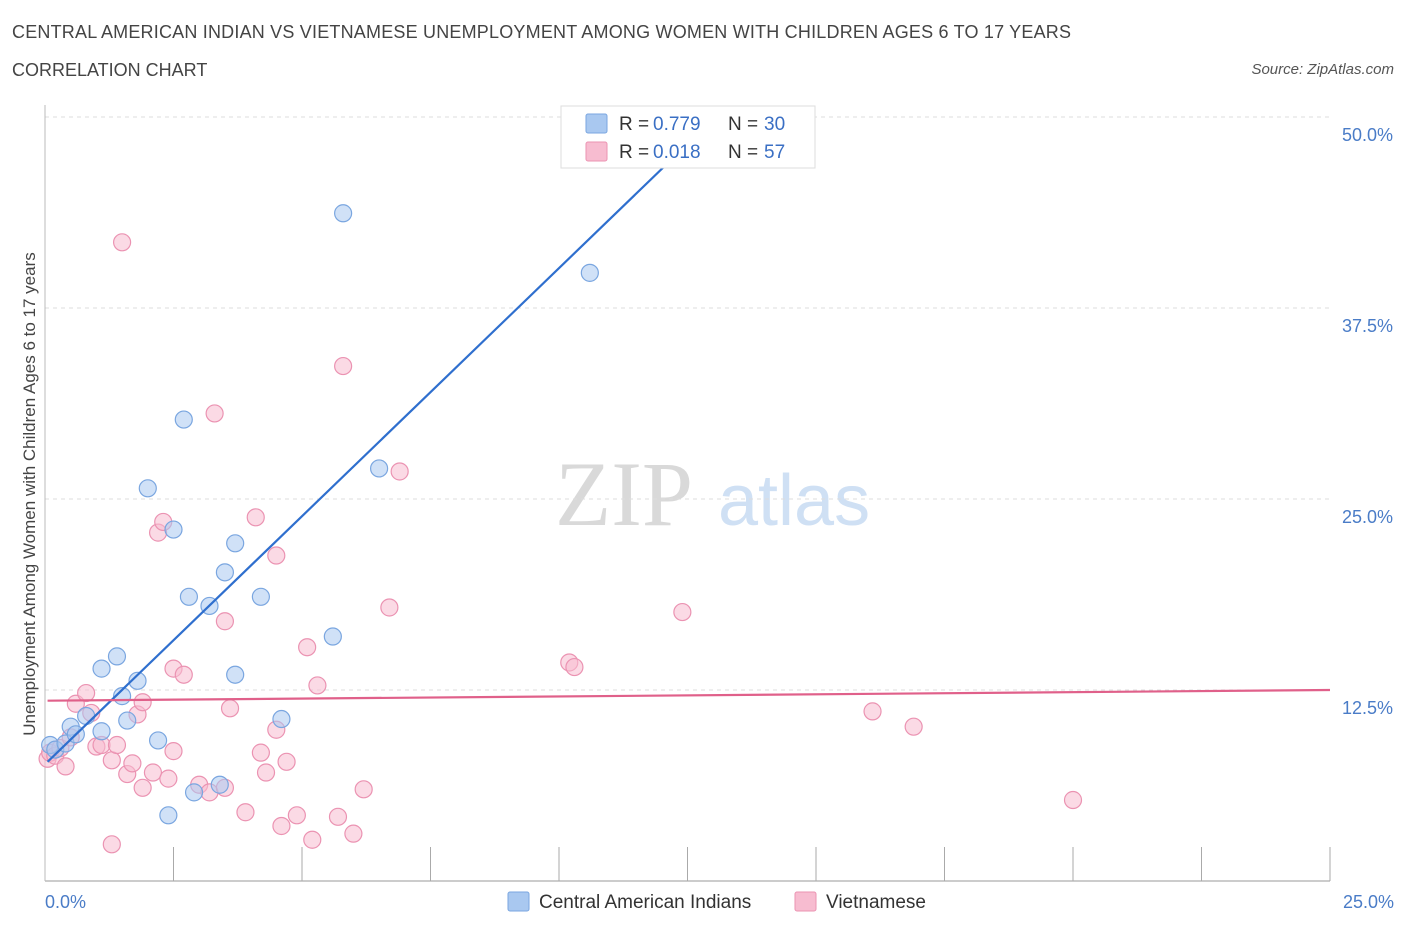  What do you see at coordinates (743, 124) in the screenshot?
I see `legend-n-label-blue: N =` at bounding box center [743, 124].